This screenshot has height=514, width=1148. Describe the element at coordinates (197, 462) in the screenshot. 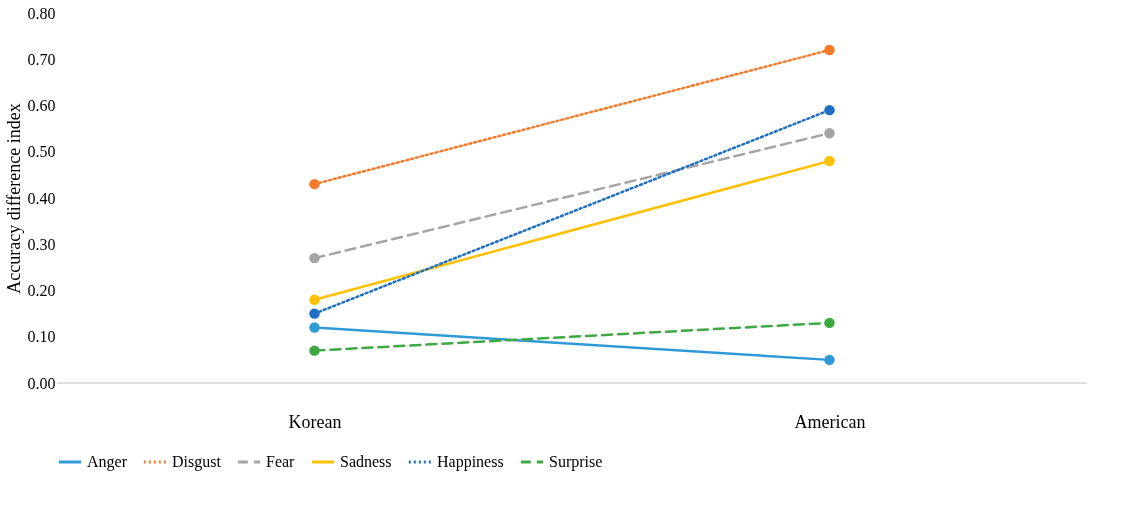

I see `legend-label: Disgust` at that location.